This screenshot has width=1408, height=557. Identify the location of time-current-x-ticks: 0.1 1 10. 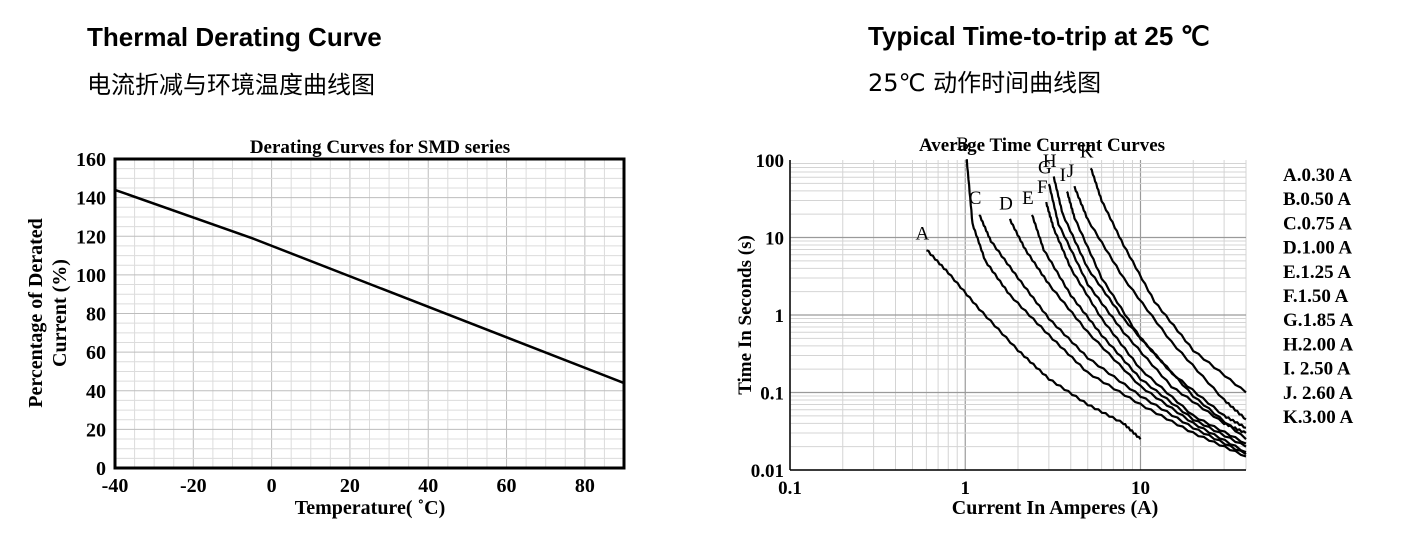
(964, 488).